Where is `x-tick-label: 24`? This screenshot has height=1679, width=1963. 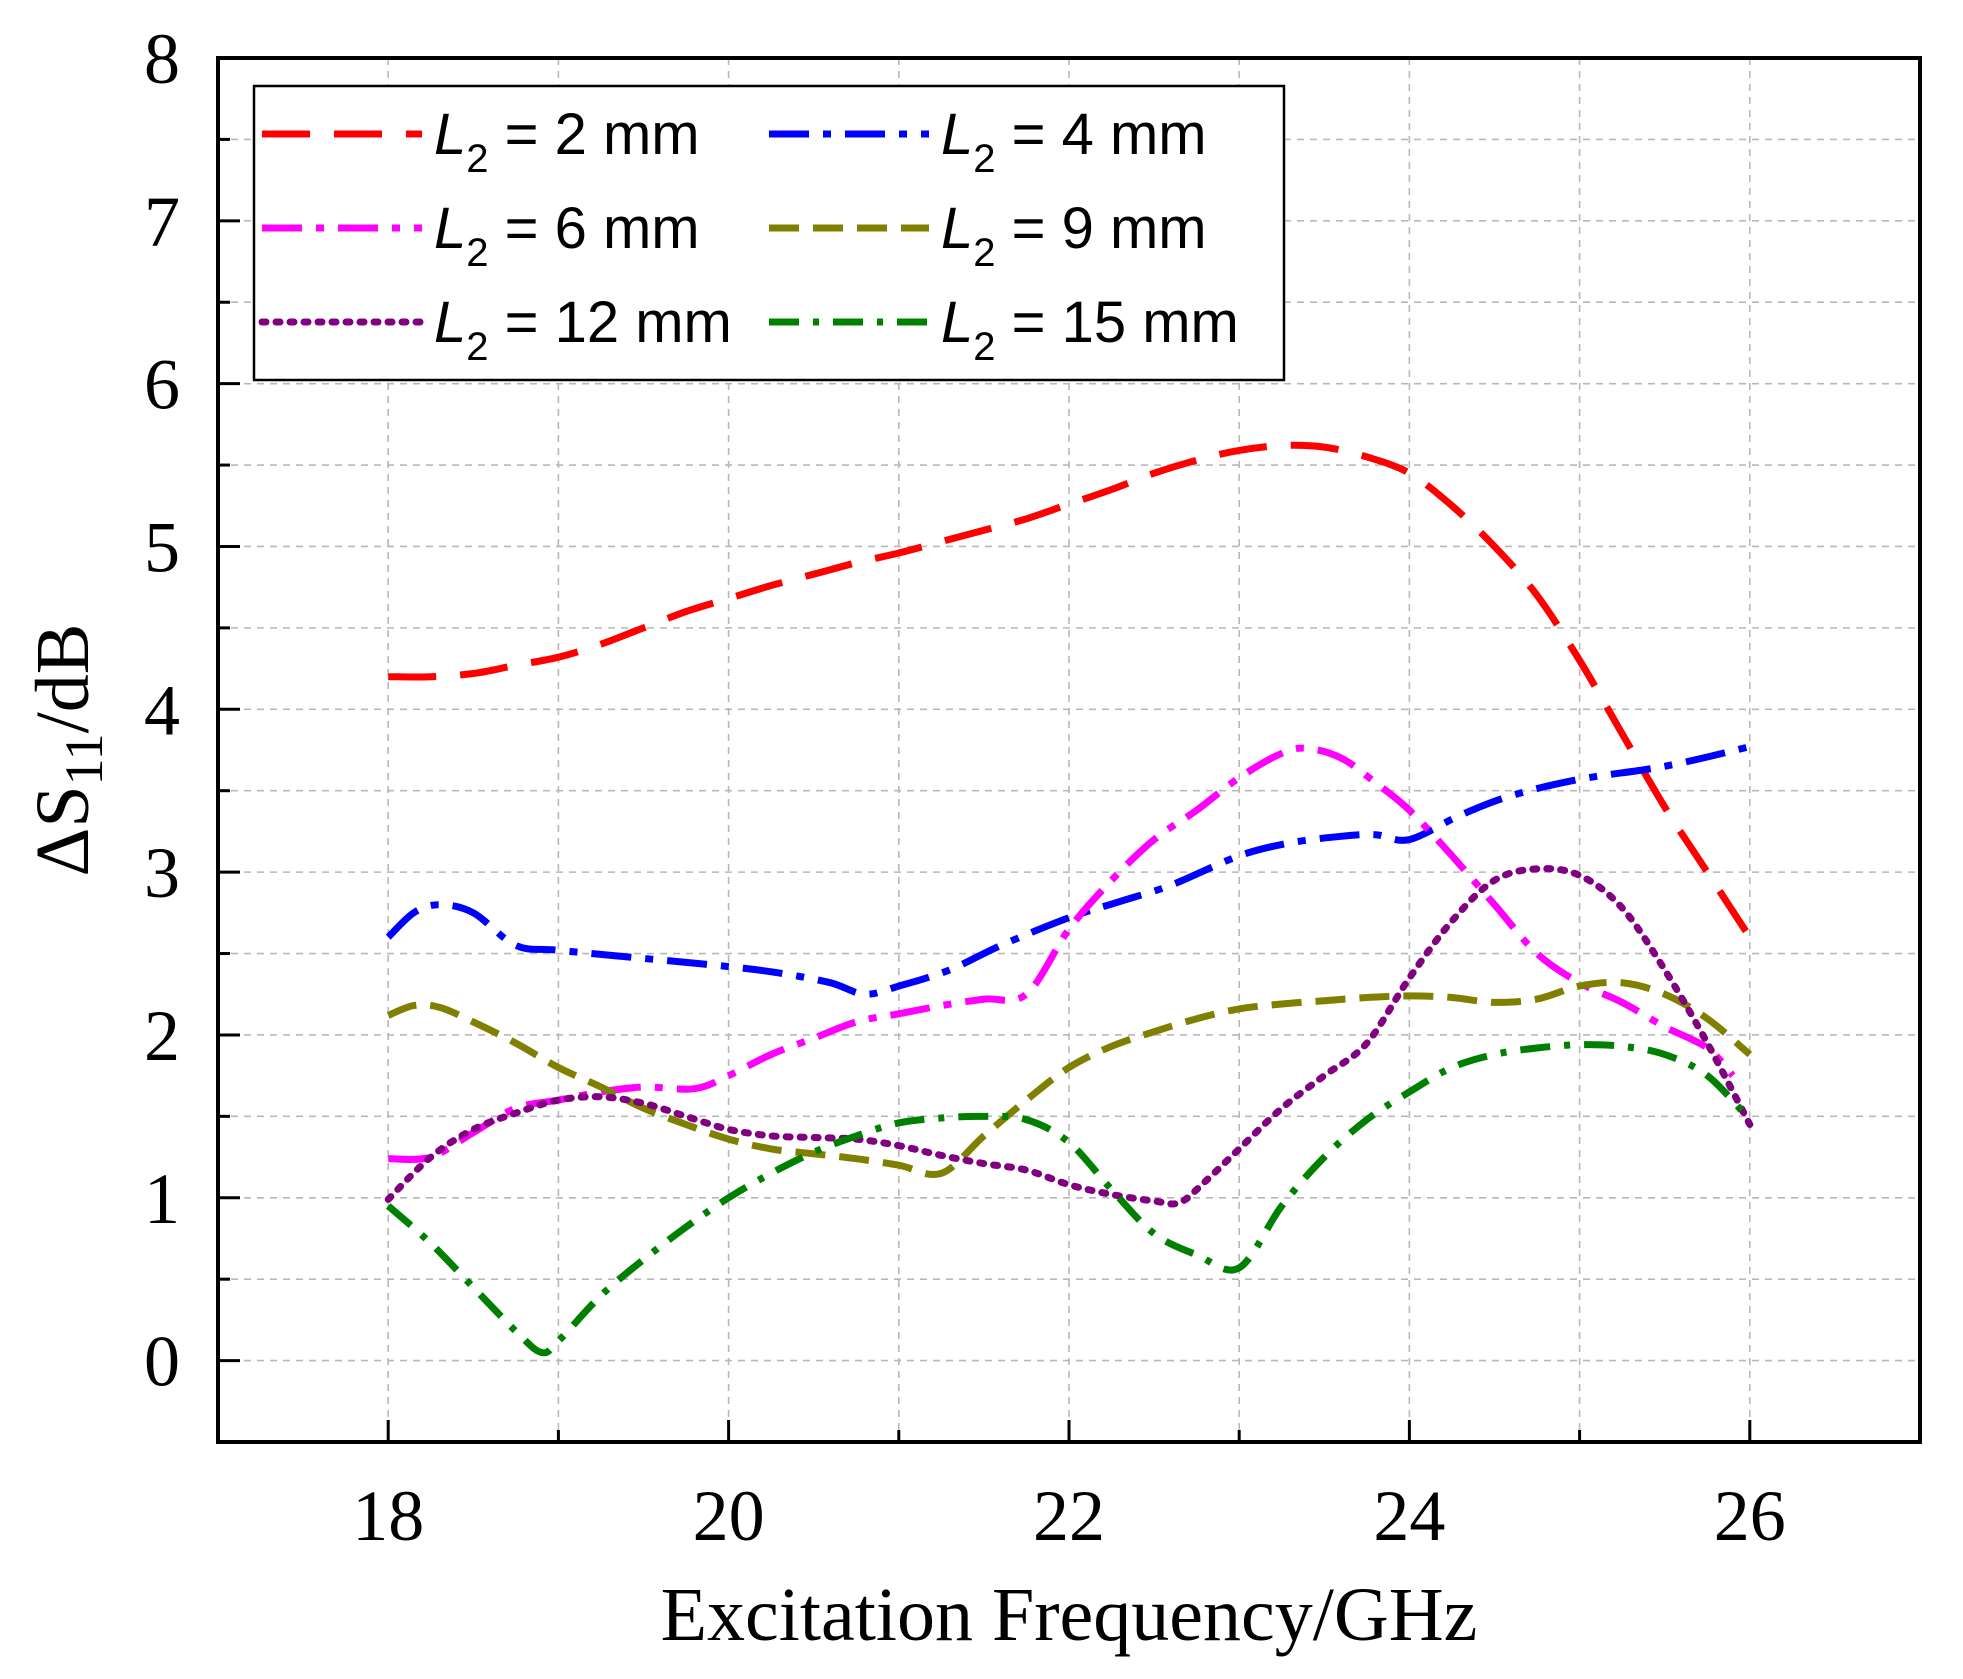 x-tick-label: 24 is located at coordinates (1409, 1516).